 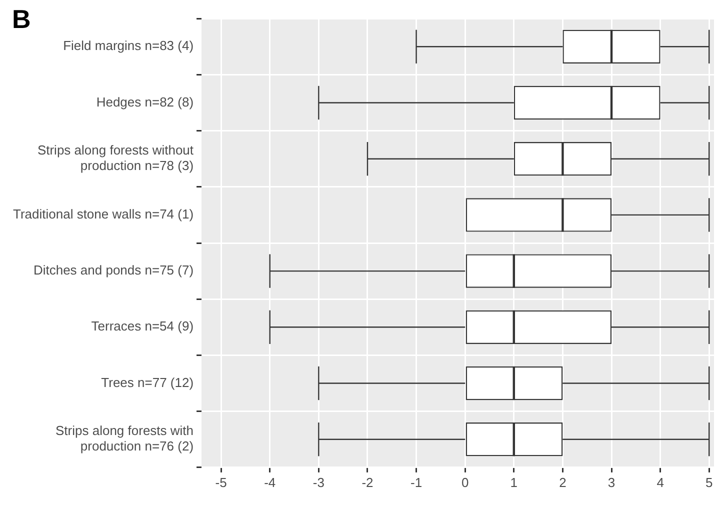 What do you see at coordinates (113, 270) in the screenshot?
I see `y-tick-label: Ditches and ponds n=75 (7)` at bounding box center [113, 270].